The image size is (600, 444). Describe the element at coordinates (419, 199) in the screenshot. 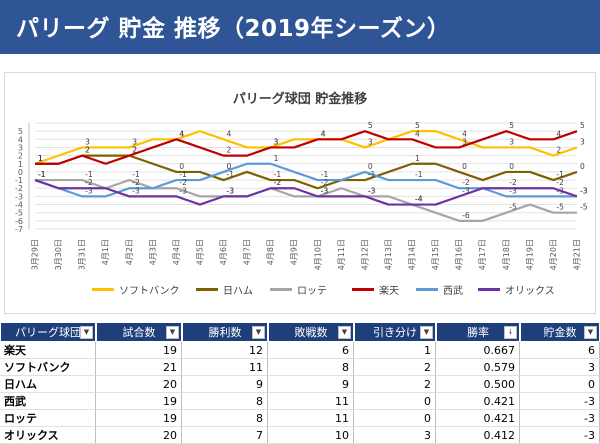

I see `data-label: -4` at that location.